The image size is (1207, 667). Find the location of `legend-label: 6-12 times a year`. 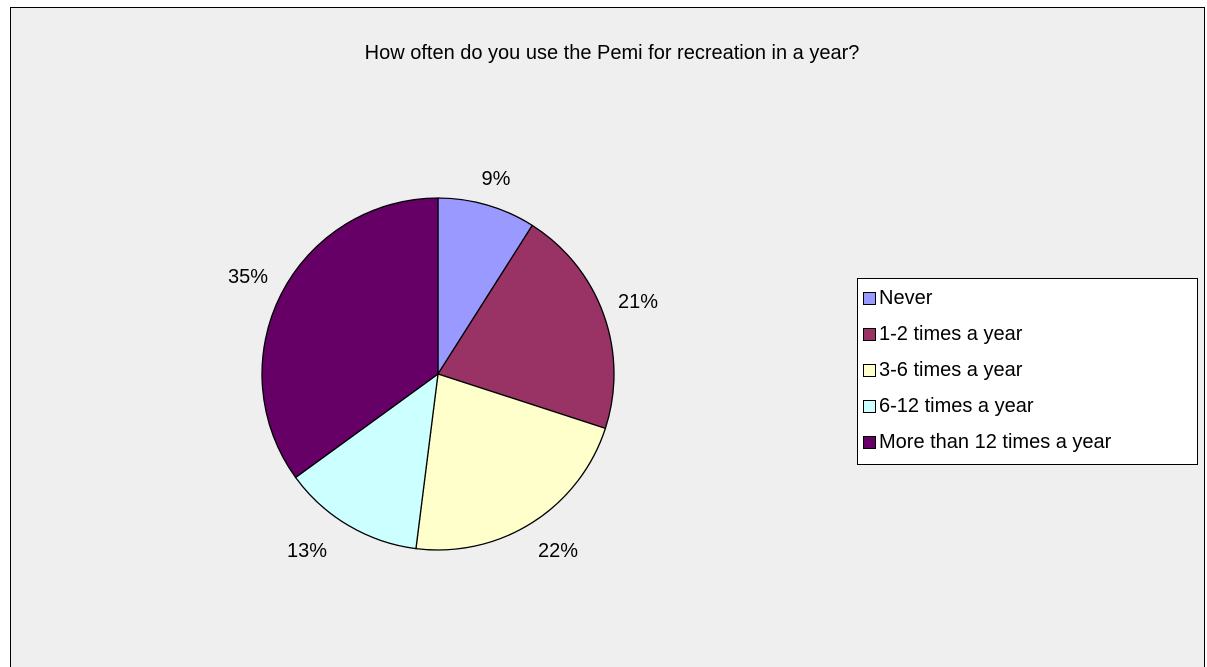

legend-label: 6-12 times a year is located at coordinates (956, 405).